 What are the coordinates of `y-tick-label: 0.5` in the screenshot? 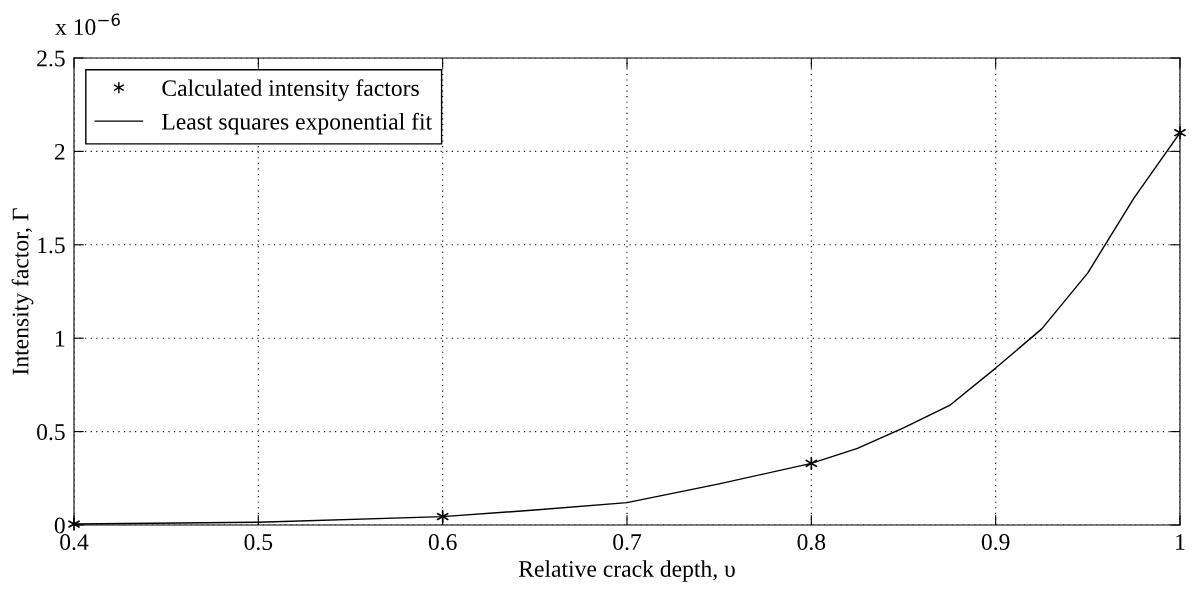 It's located at (51, 432).